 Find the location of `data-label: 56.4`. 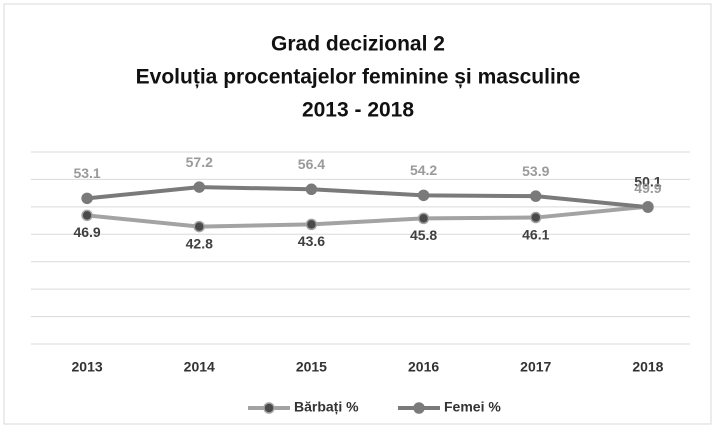

data-label: 56.4 is located at coordinates (311, 164).